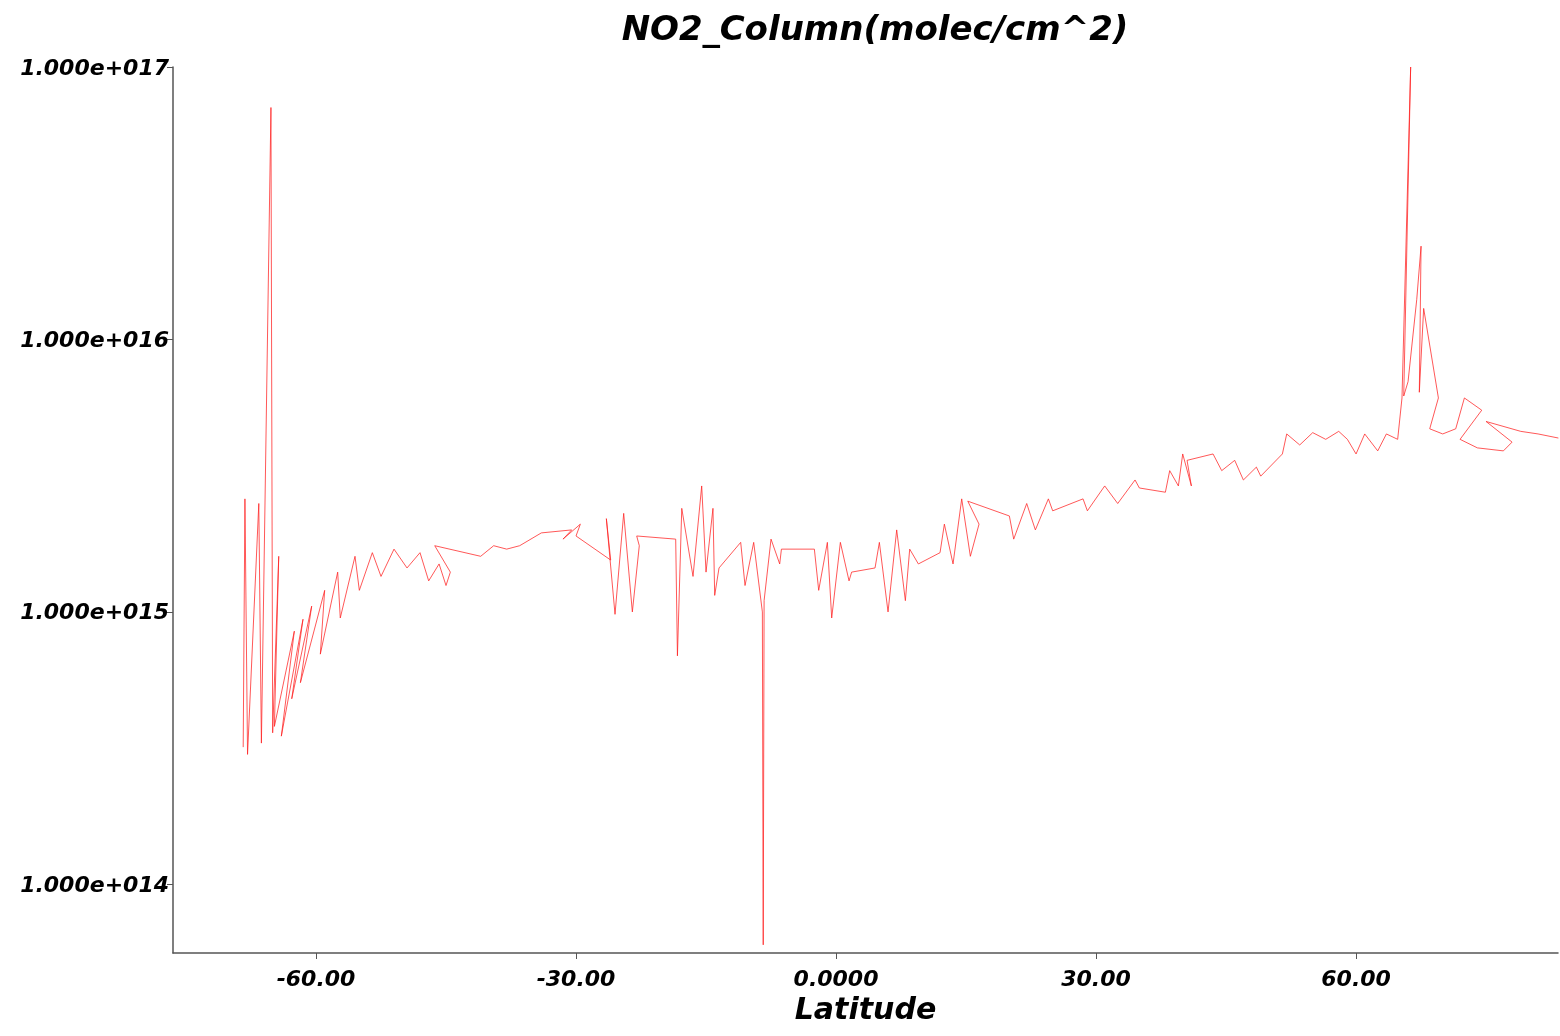  I want to click on y-tick-label: 1.000e+016, so click(94, 339).